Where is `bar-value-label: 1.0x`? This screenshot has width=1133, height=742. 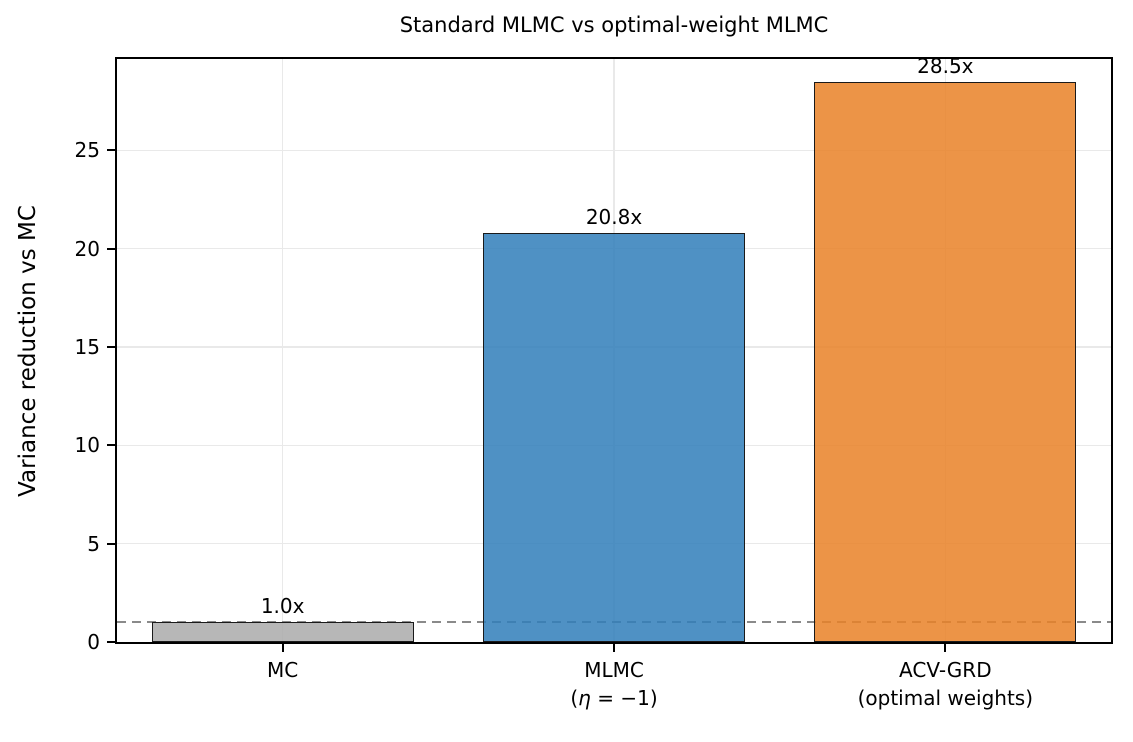
bar-value-label: 1.0x is located at coordinates (282, 606).